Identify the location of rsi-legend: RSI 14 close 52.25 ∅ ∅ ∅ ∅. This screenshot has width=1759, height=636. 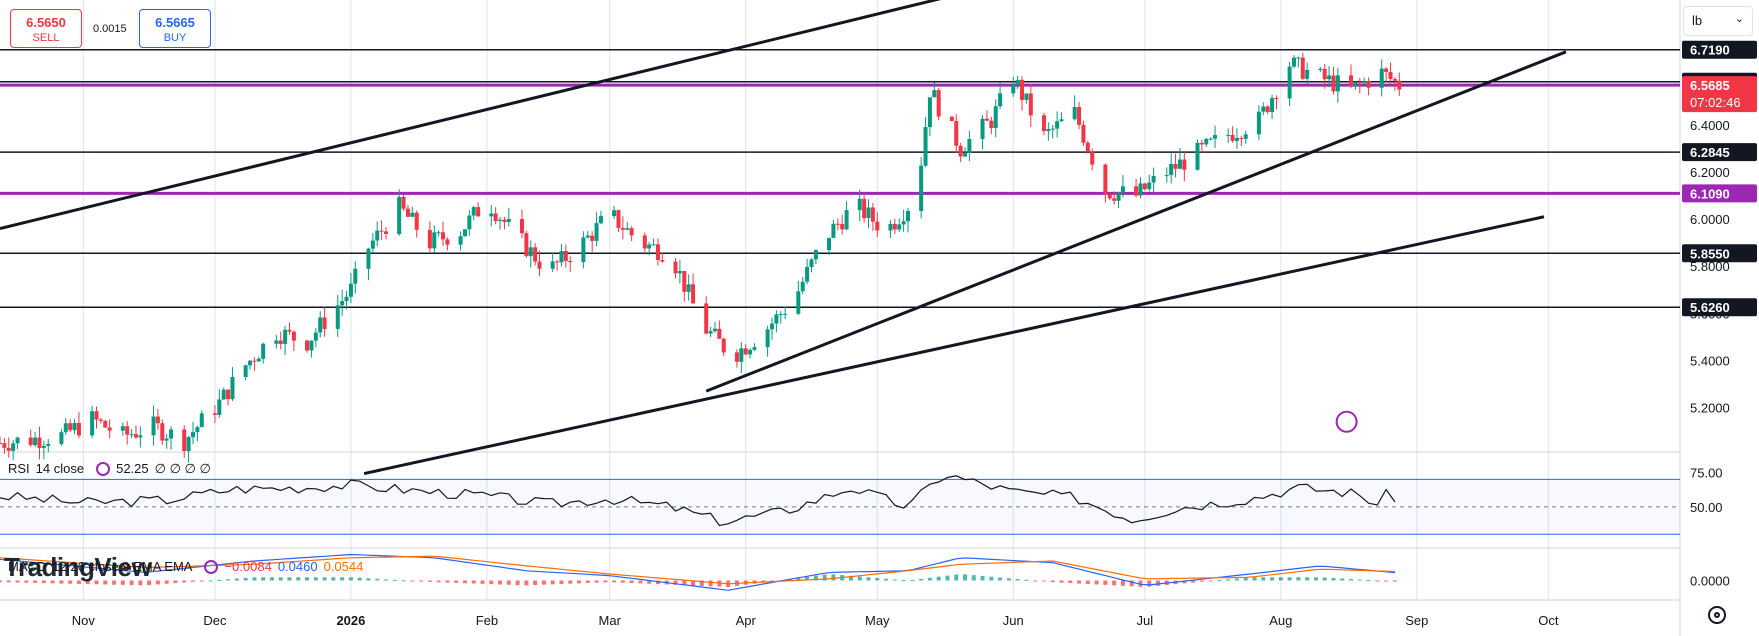
(112, 469).